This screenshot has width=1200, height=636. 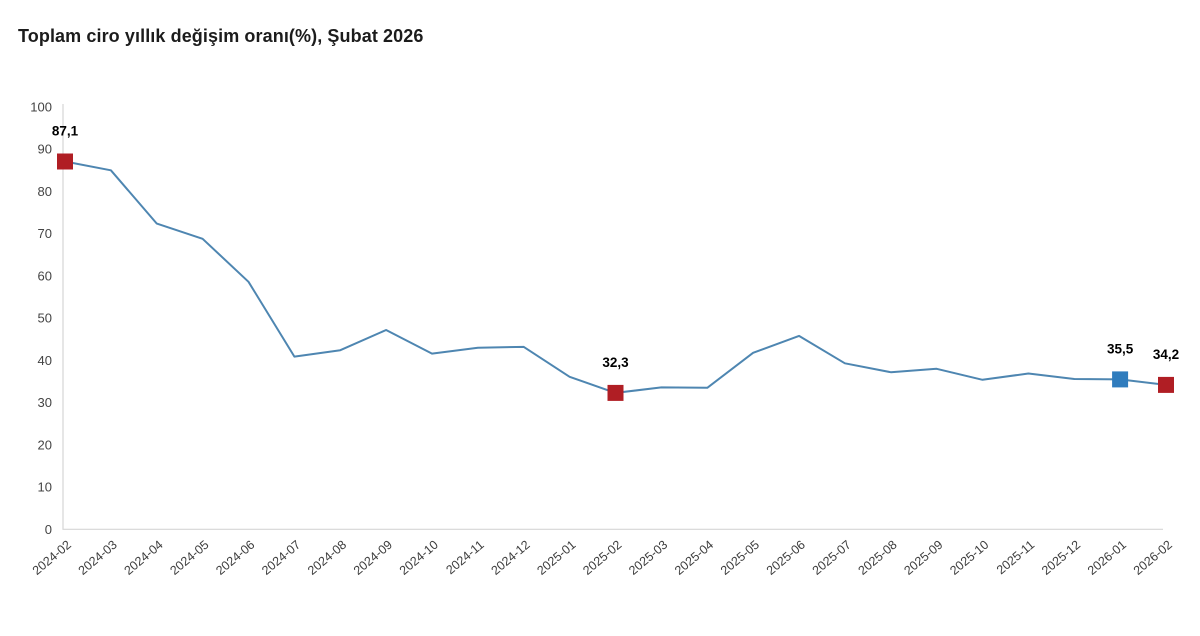 I want to click on y-axis-tick-label: 40, so click(x=45, y=360).